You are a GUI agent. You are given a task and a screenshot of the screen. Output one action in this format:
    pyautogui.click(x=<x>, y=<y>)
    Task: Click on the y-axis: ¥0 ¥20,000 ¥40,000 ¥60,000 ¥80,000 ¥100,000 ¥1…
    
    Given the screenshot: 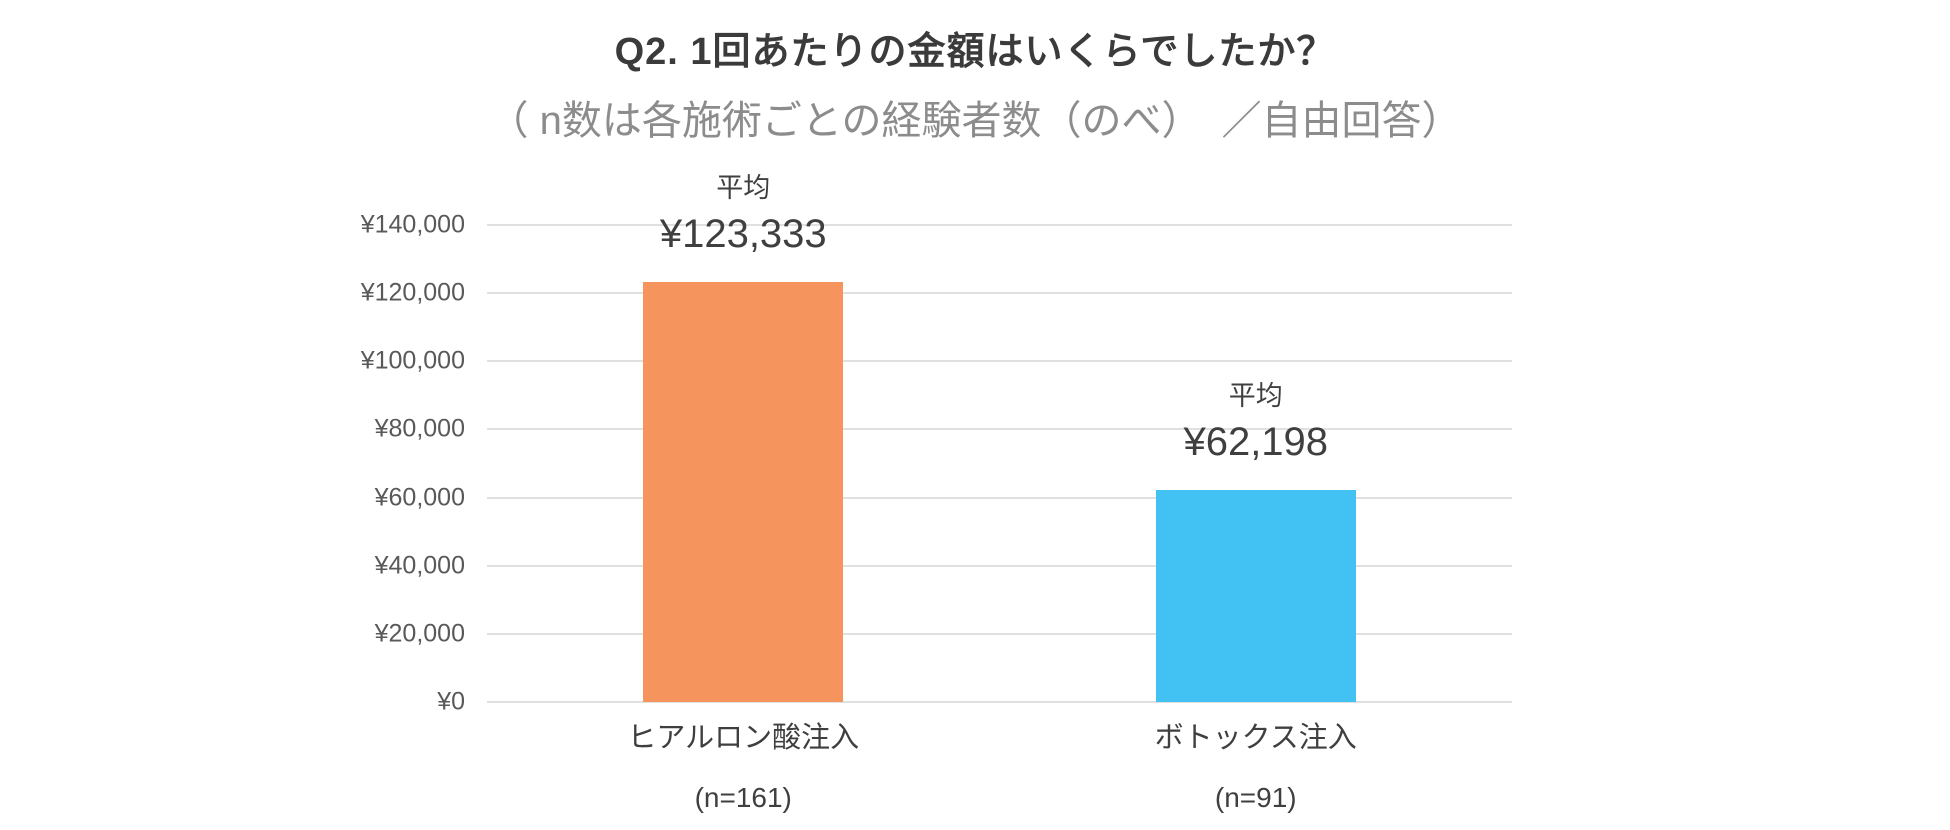 What is the action you would take?
    pyautogui.click(x=357, y=463)
    